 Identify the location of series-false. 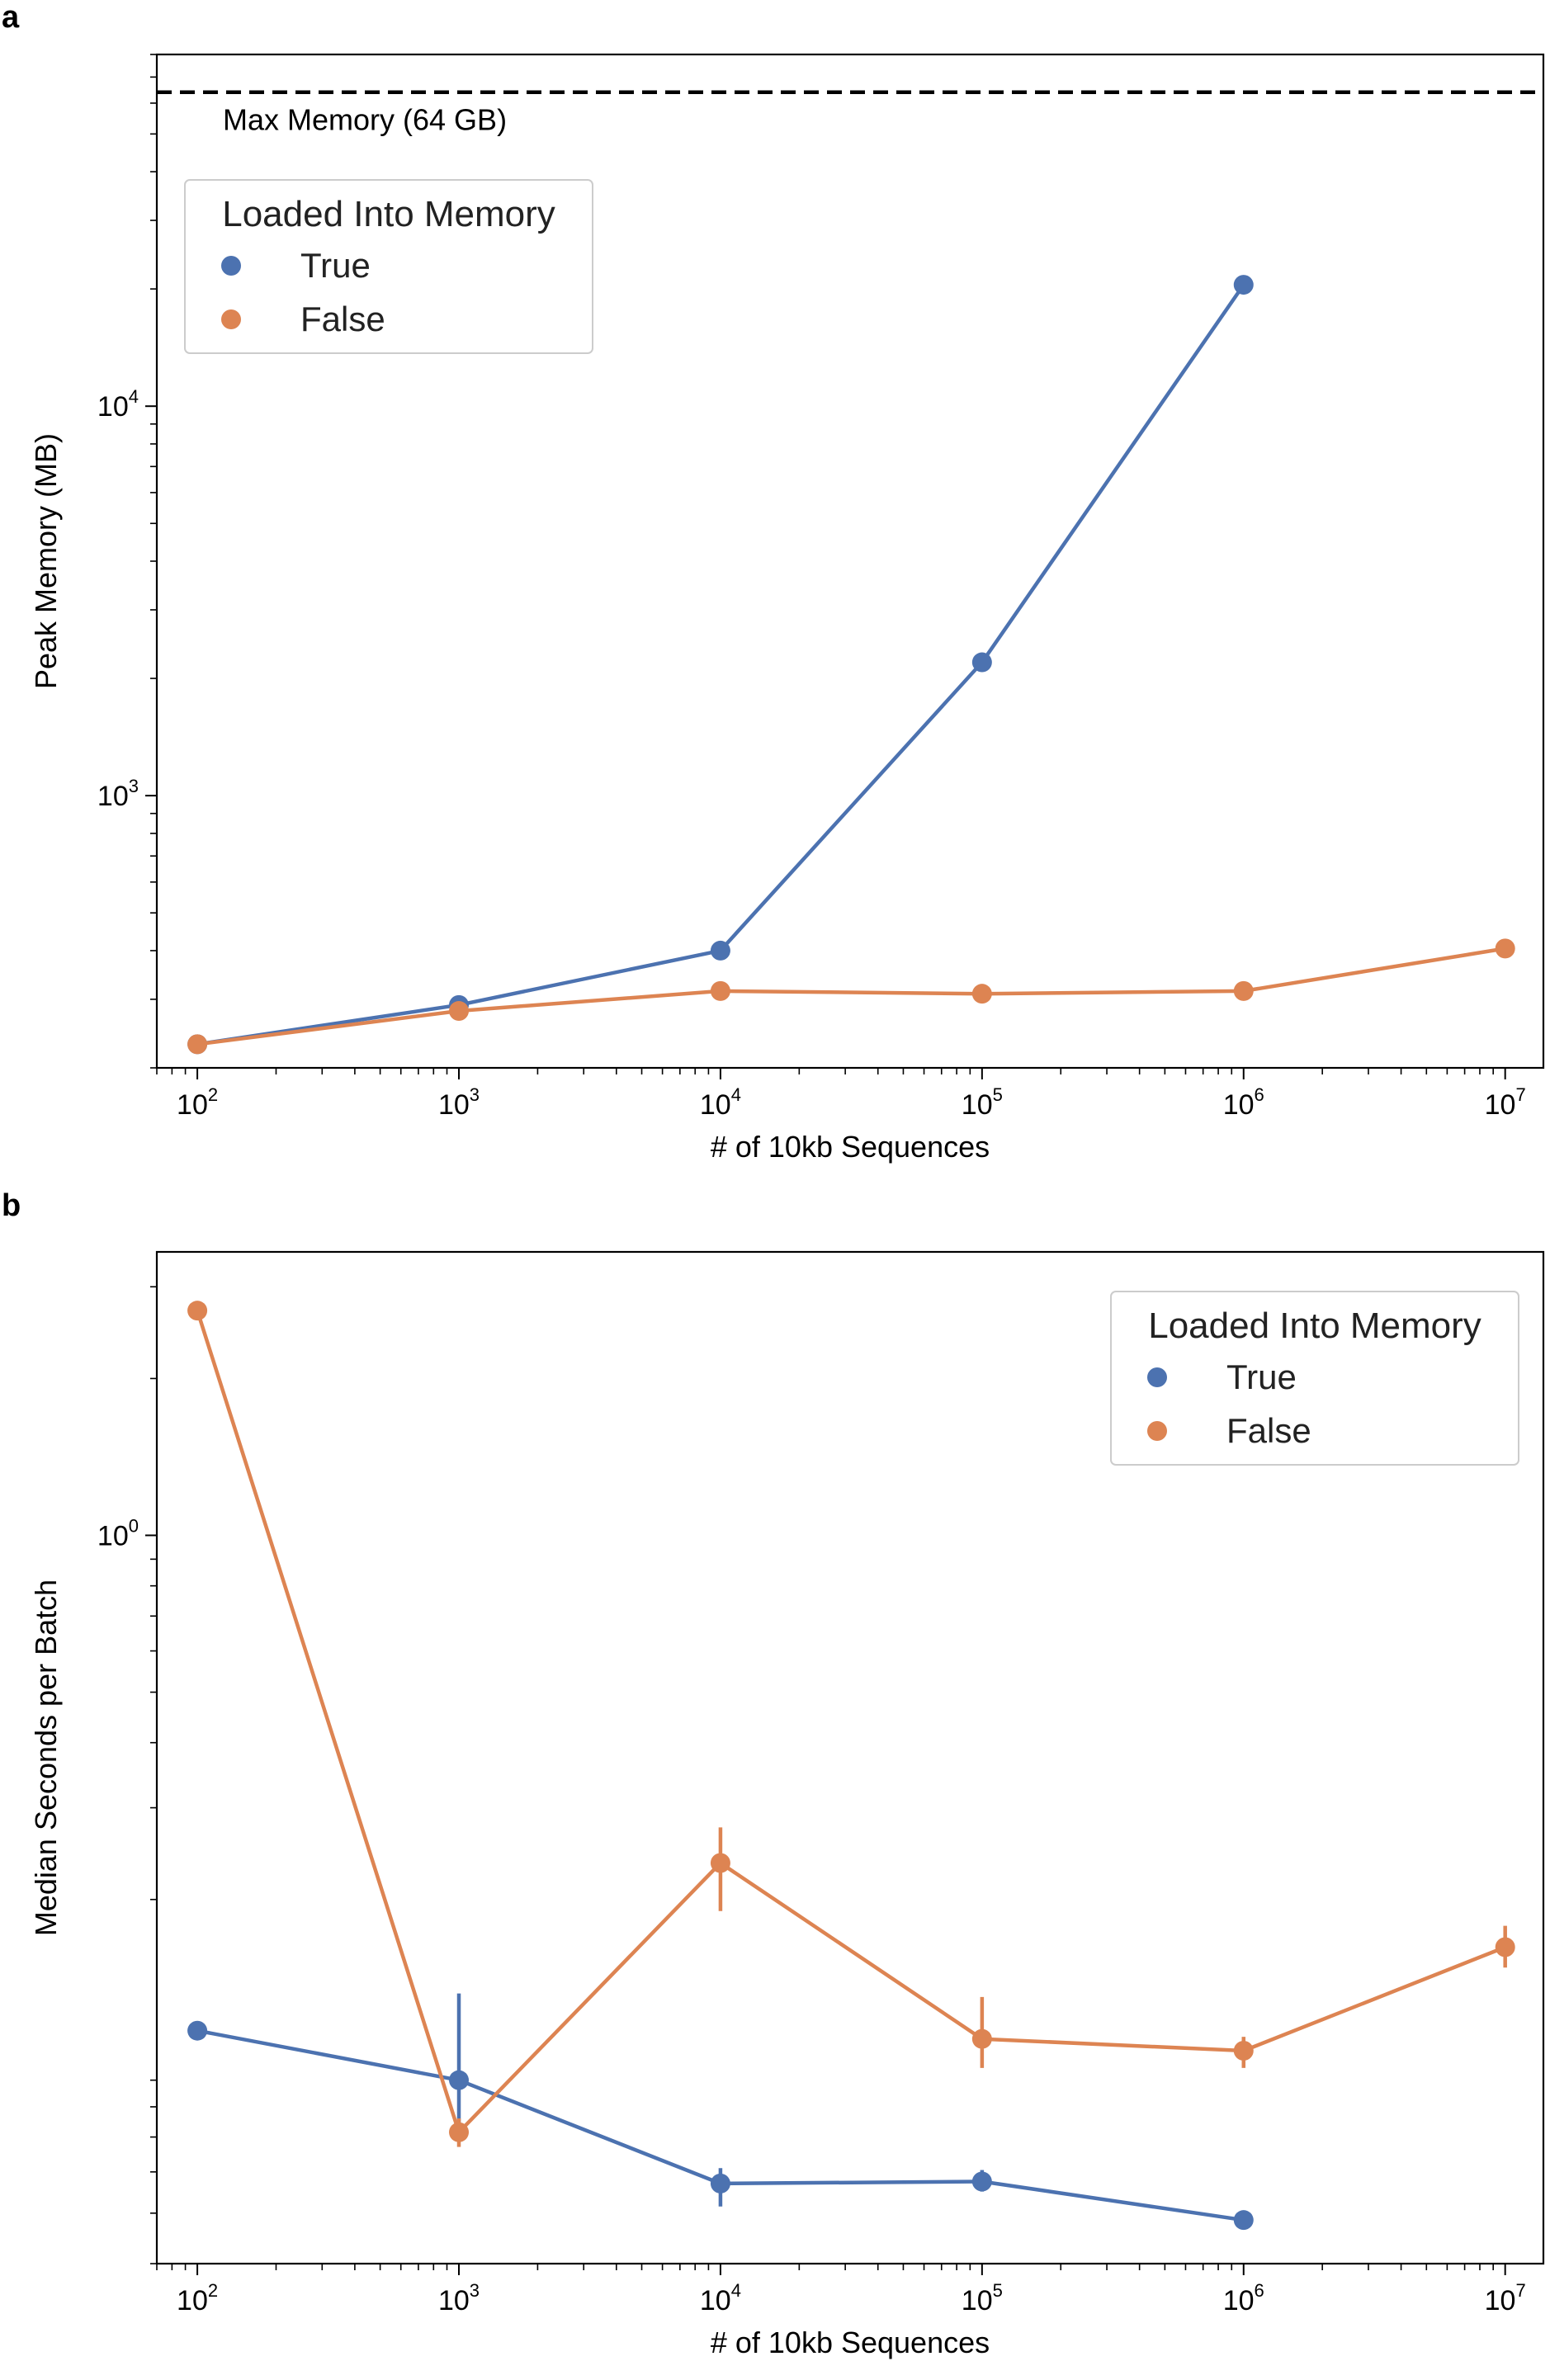
(851, 996).